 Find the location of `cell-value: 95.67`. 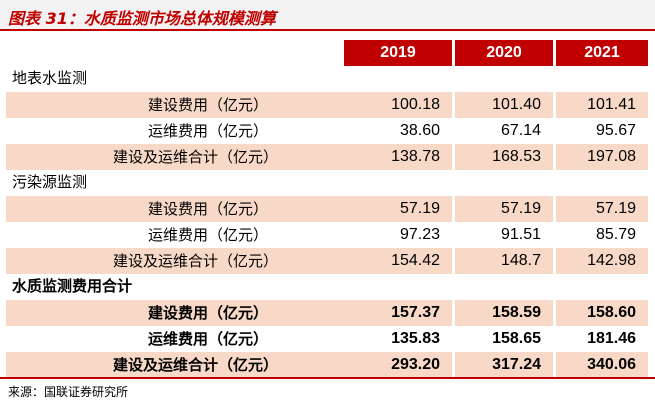

cell-value: 95.67 is located at coordinates (615, 130).